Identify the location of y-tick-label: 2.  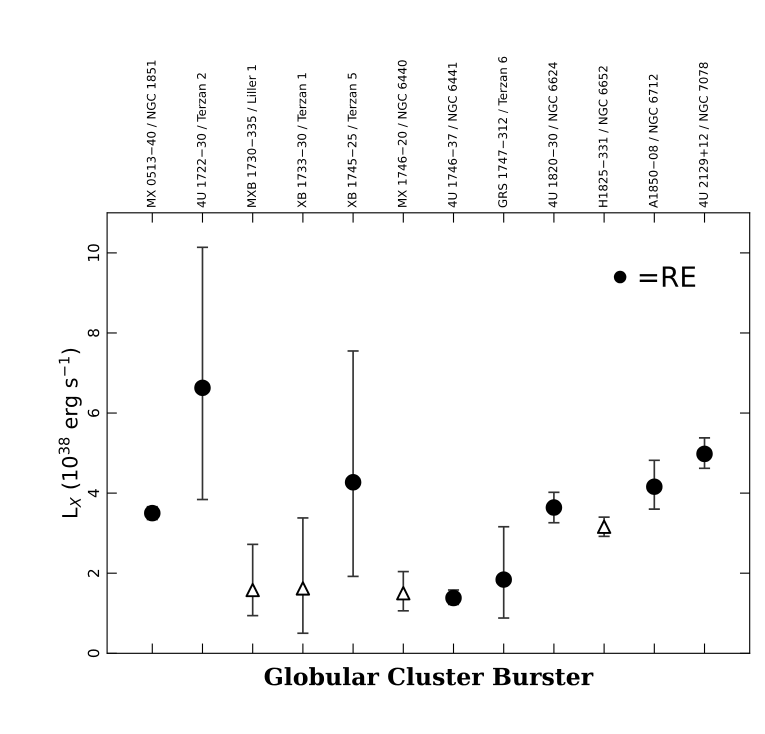
(94, 573).